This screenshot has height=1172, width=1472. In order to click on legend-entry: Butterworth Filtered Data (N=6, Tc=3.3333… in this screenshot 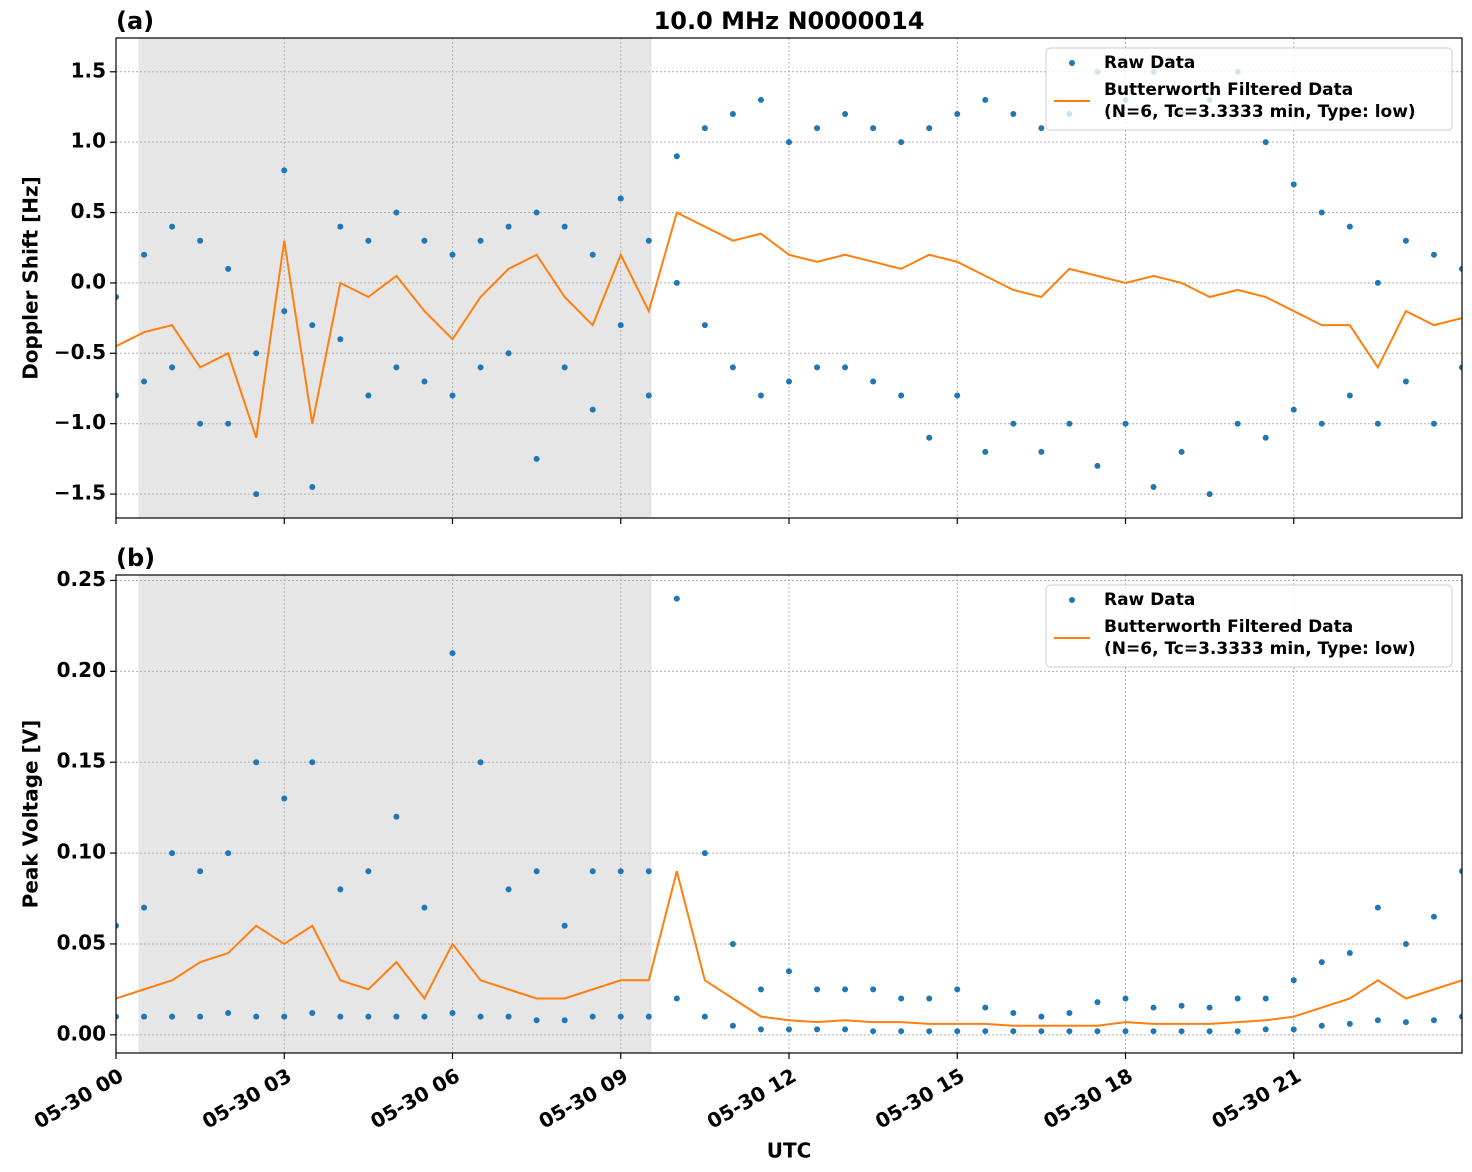, I will do `click(1260, 101)`.